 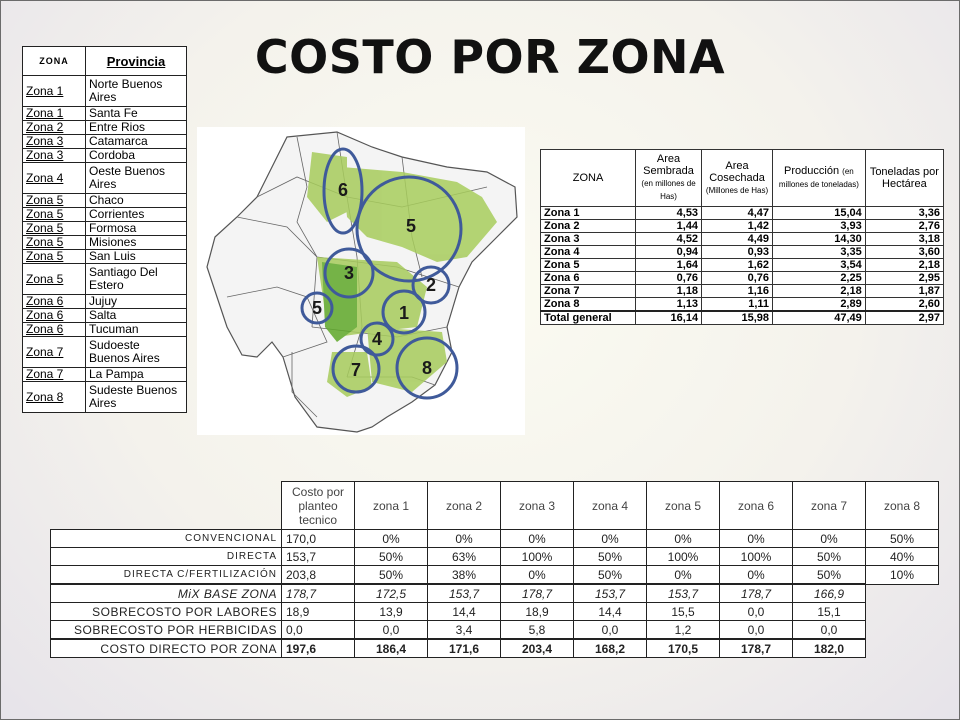 I want to click on zone-row: Zona 1 Santa Fe, so click(x=104, y=113).